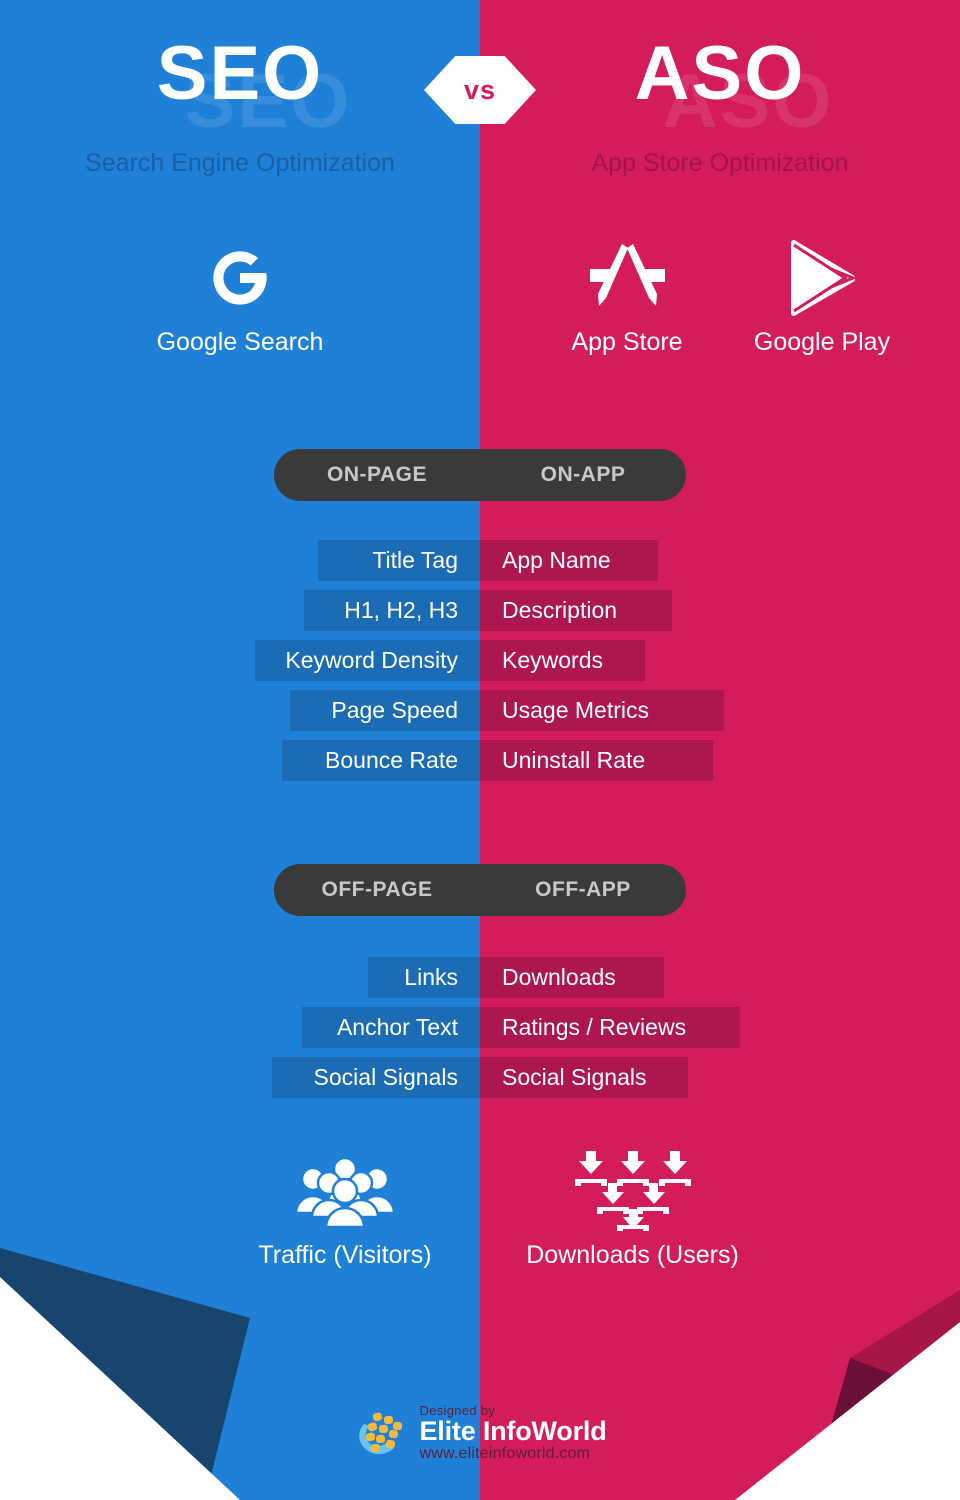 Image resolution: width=960 pixels, height=1500 pixels. What do you see at coordinates (602, 710) in the screenshot?
I see `comparison-cell-aso: Usage Metrics` at bounding box center [602, 710].